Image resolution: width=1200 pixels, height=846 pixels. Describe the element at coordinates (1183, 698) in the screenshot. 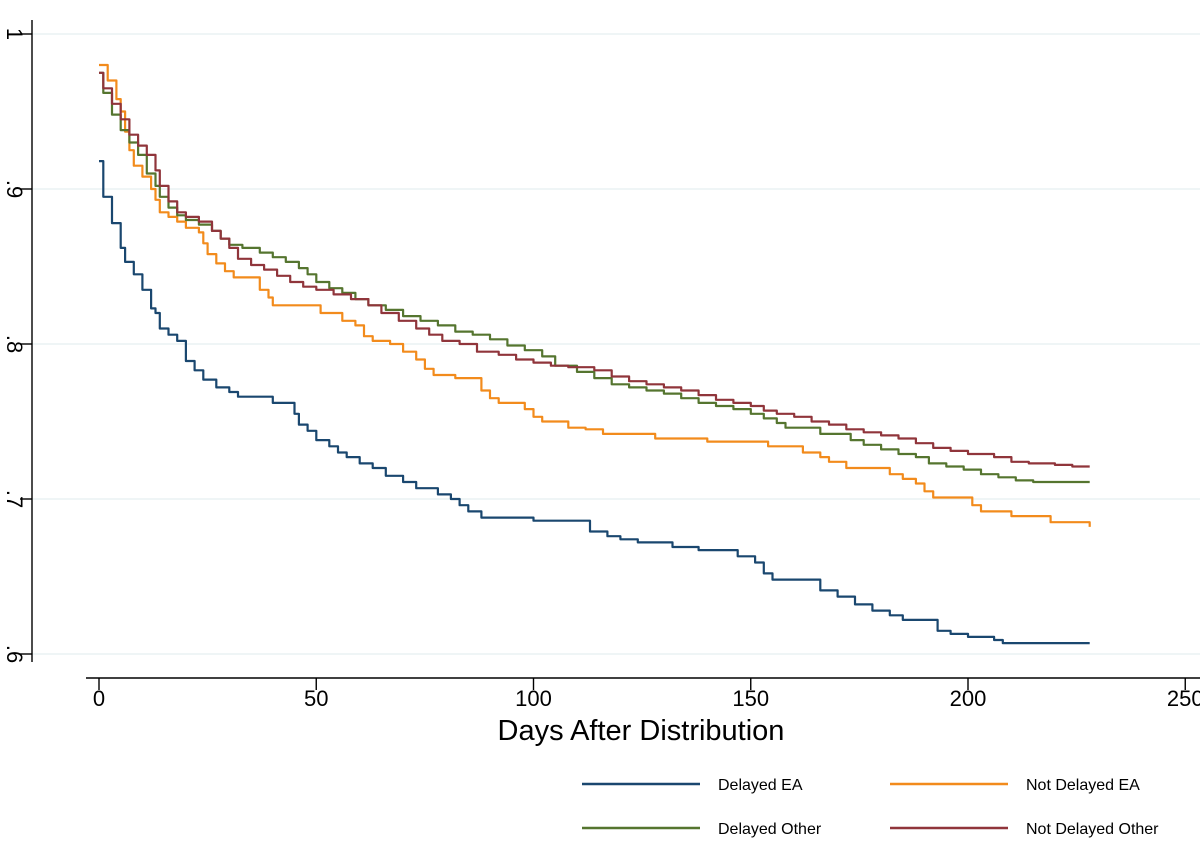

I see `x-tick-label-5: 250` at that location.